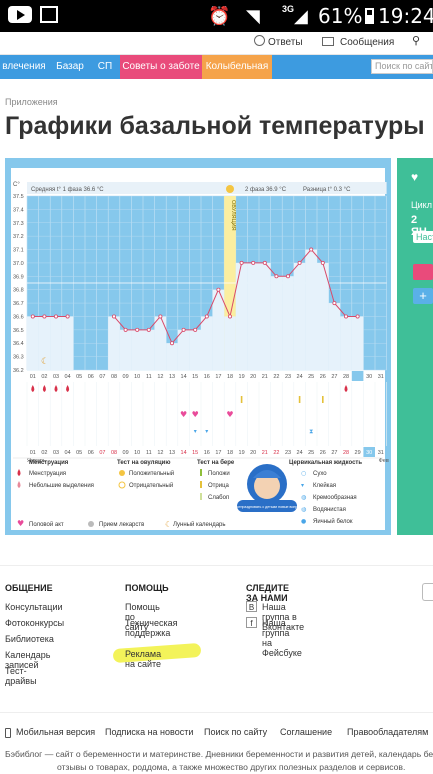 The height and width of the screenshot is (774, 433). What do you see at coordinates (423, 296) in the screenshot?
I see `add-button: +` at bounding box center [423, 296].